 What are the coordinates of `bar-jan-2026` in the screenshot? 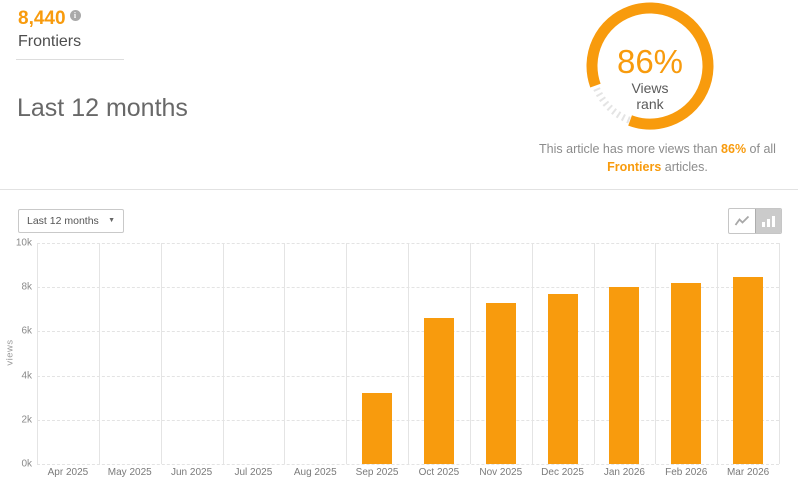 It's located at (624, 375).